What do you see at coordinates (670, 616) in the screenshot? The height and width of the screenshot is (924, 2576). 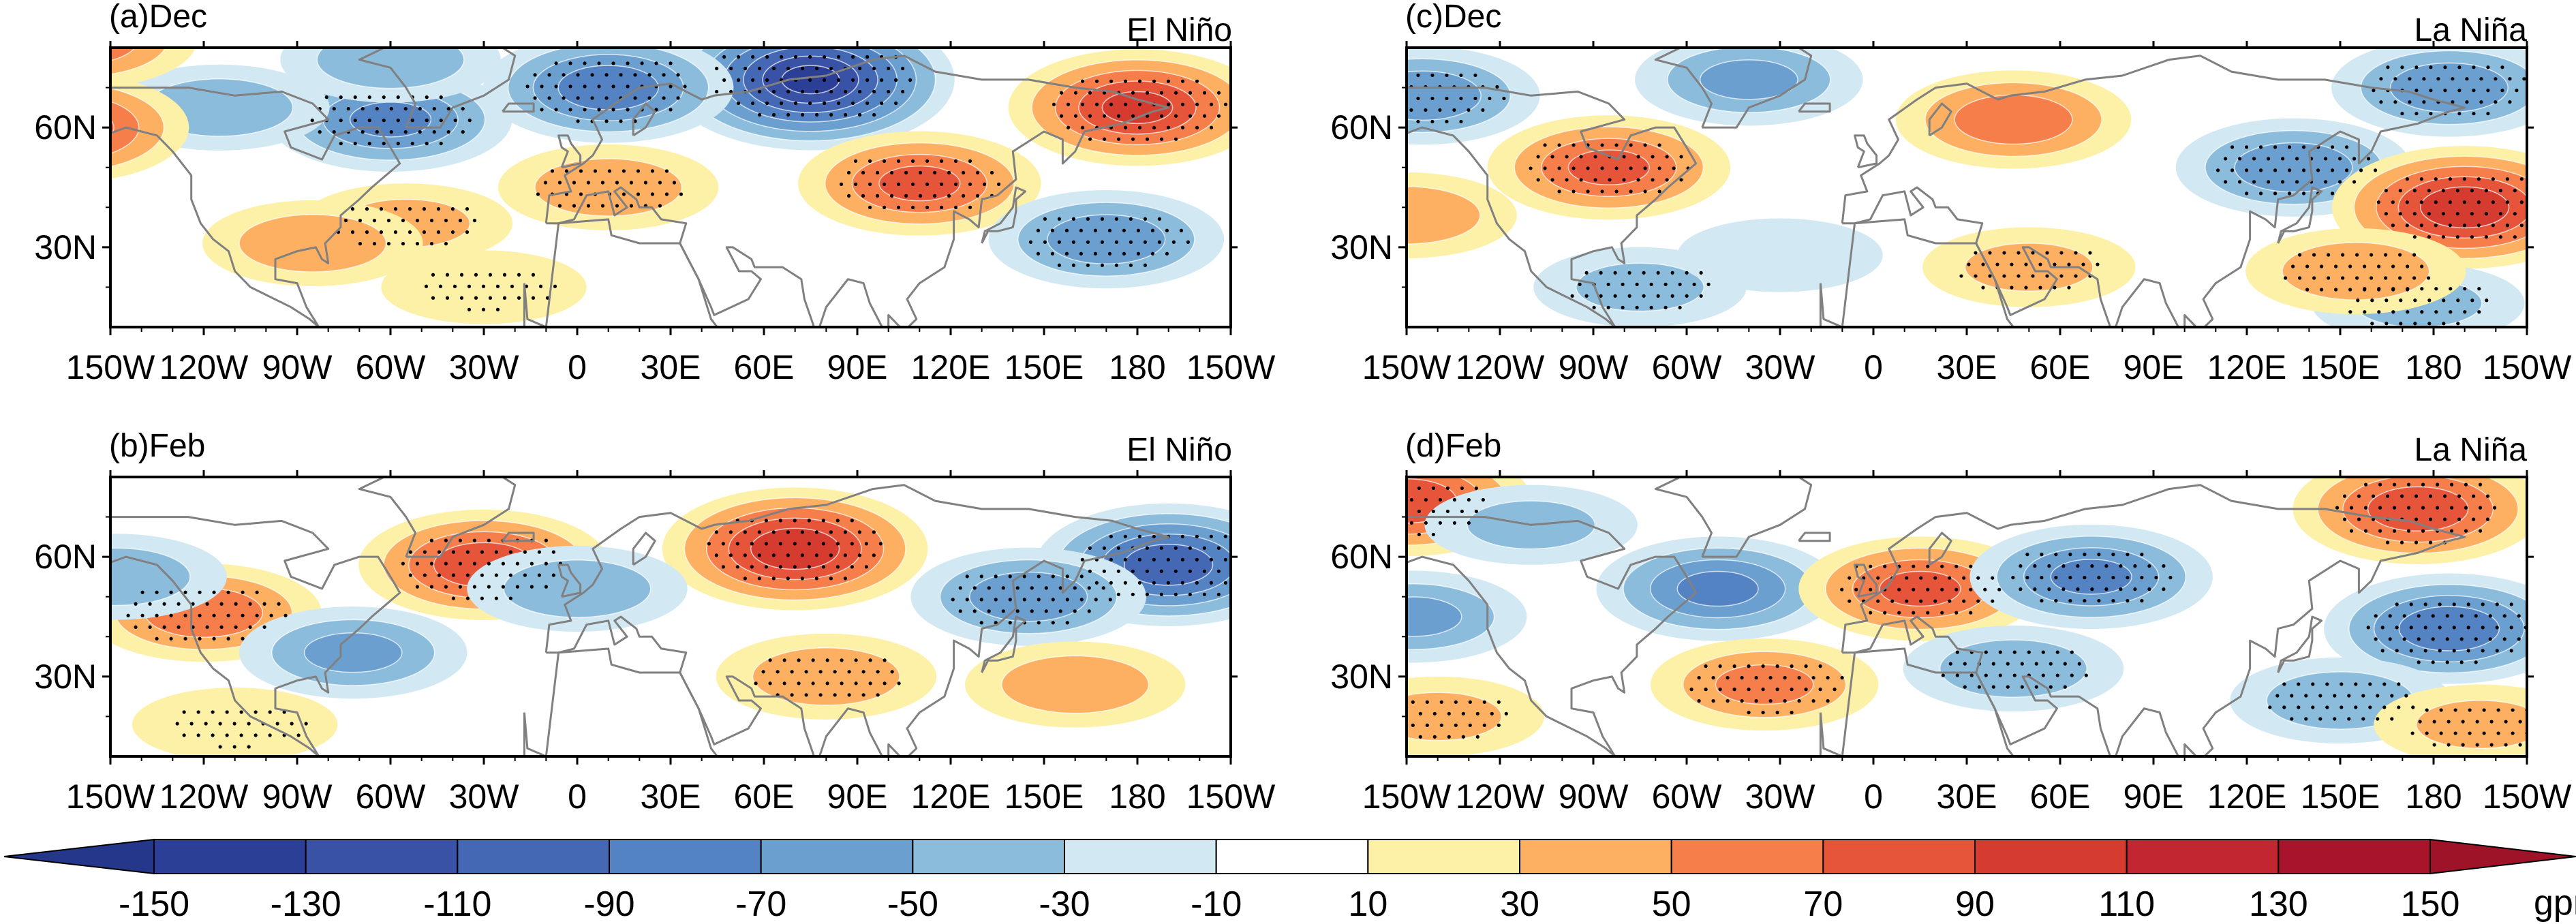 I see `anomaly-field` at bounding box center [670, 616].